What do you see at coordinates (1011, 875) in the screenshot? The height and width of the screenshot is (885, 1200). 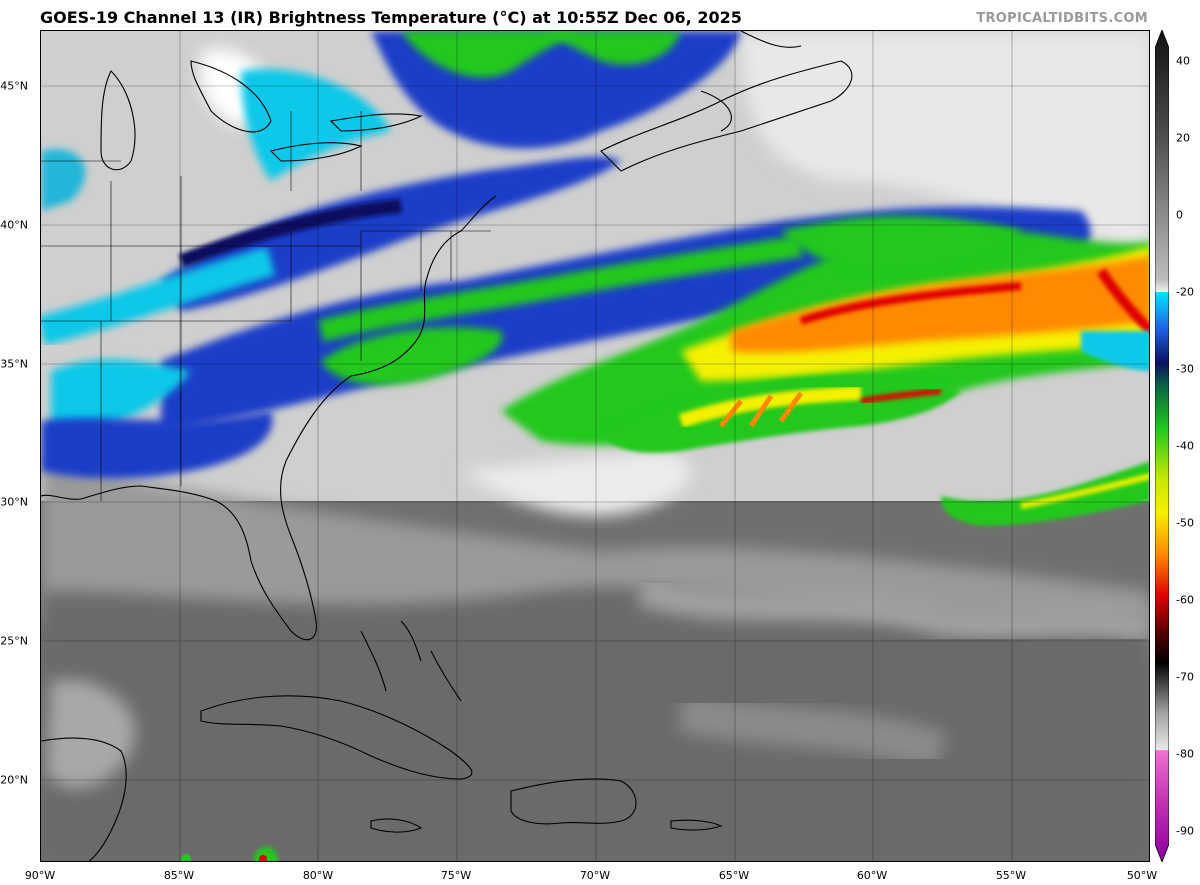 I see `lon-label: 55°W` at bounding box center [1011, 875].